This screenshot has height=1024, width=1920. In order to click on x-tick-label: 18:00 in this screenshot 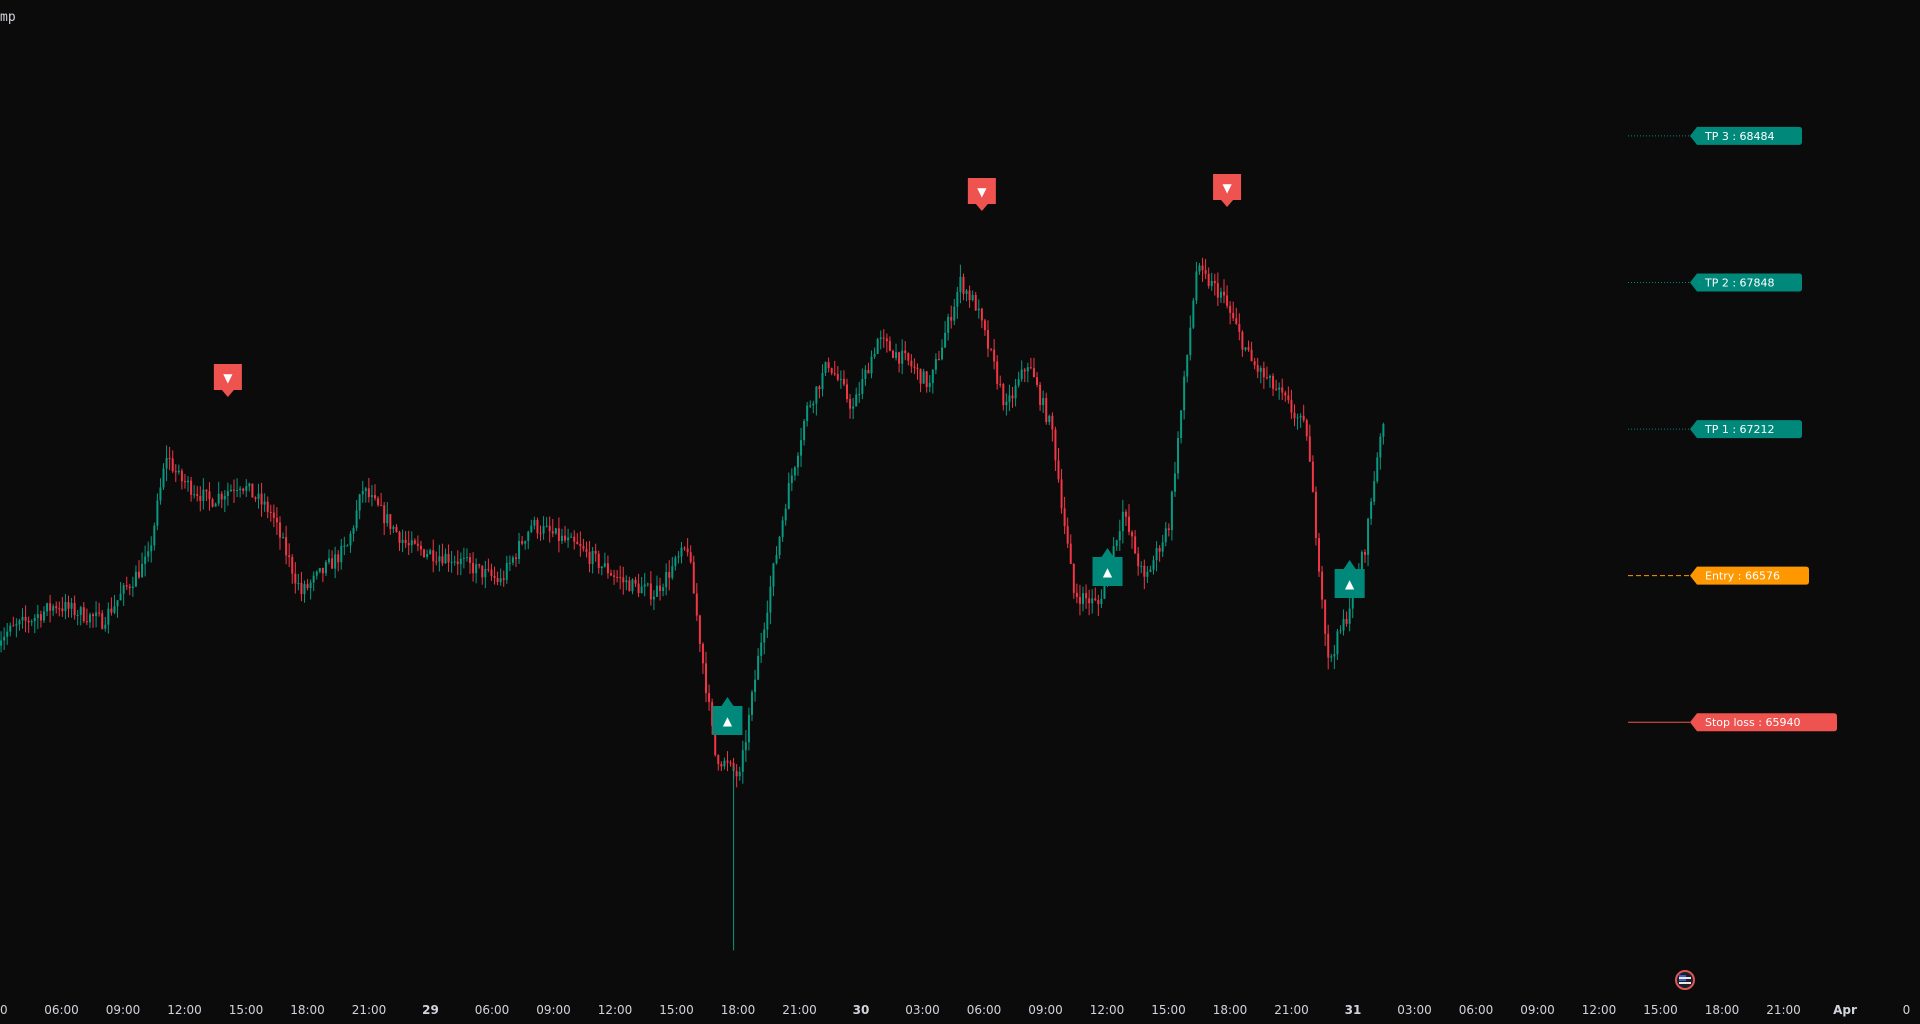, I will do `click(738, 1010)`.